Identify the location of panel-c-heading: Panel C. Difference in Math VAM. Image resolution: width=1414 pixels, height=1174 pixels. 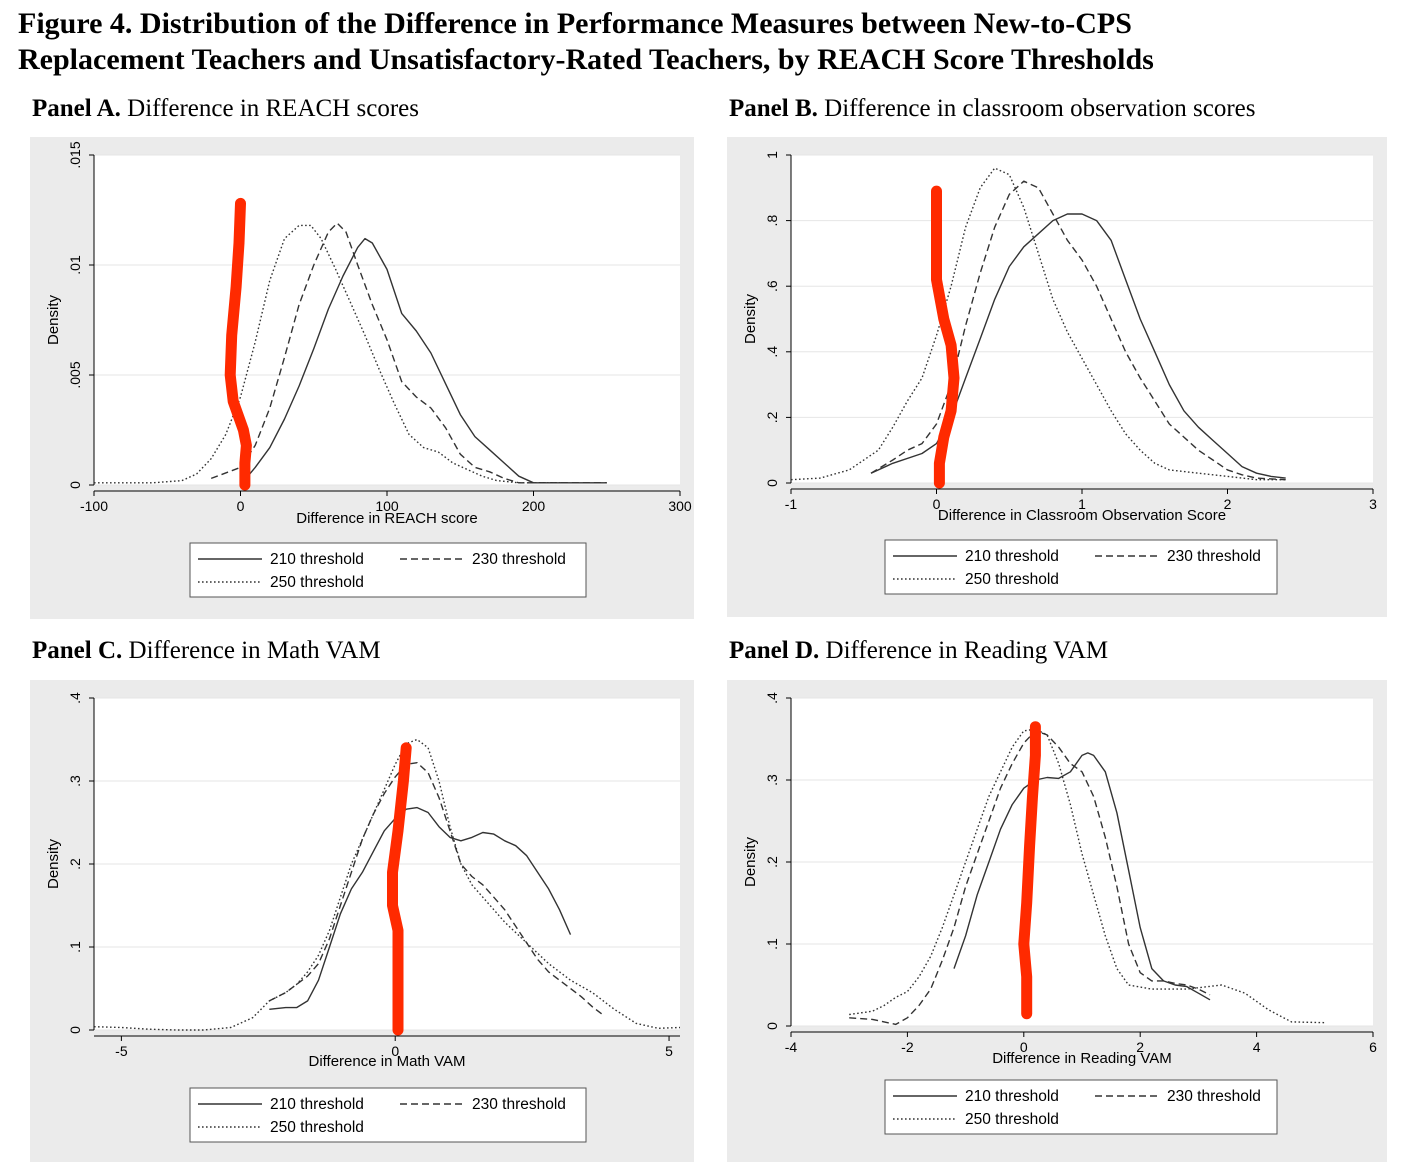
(206, 651).